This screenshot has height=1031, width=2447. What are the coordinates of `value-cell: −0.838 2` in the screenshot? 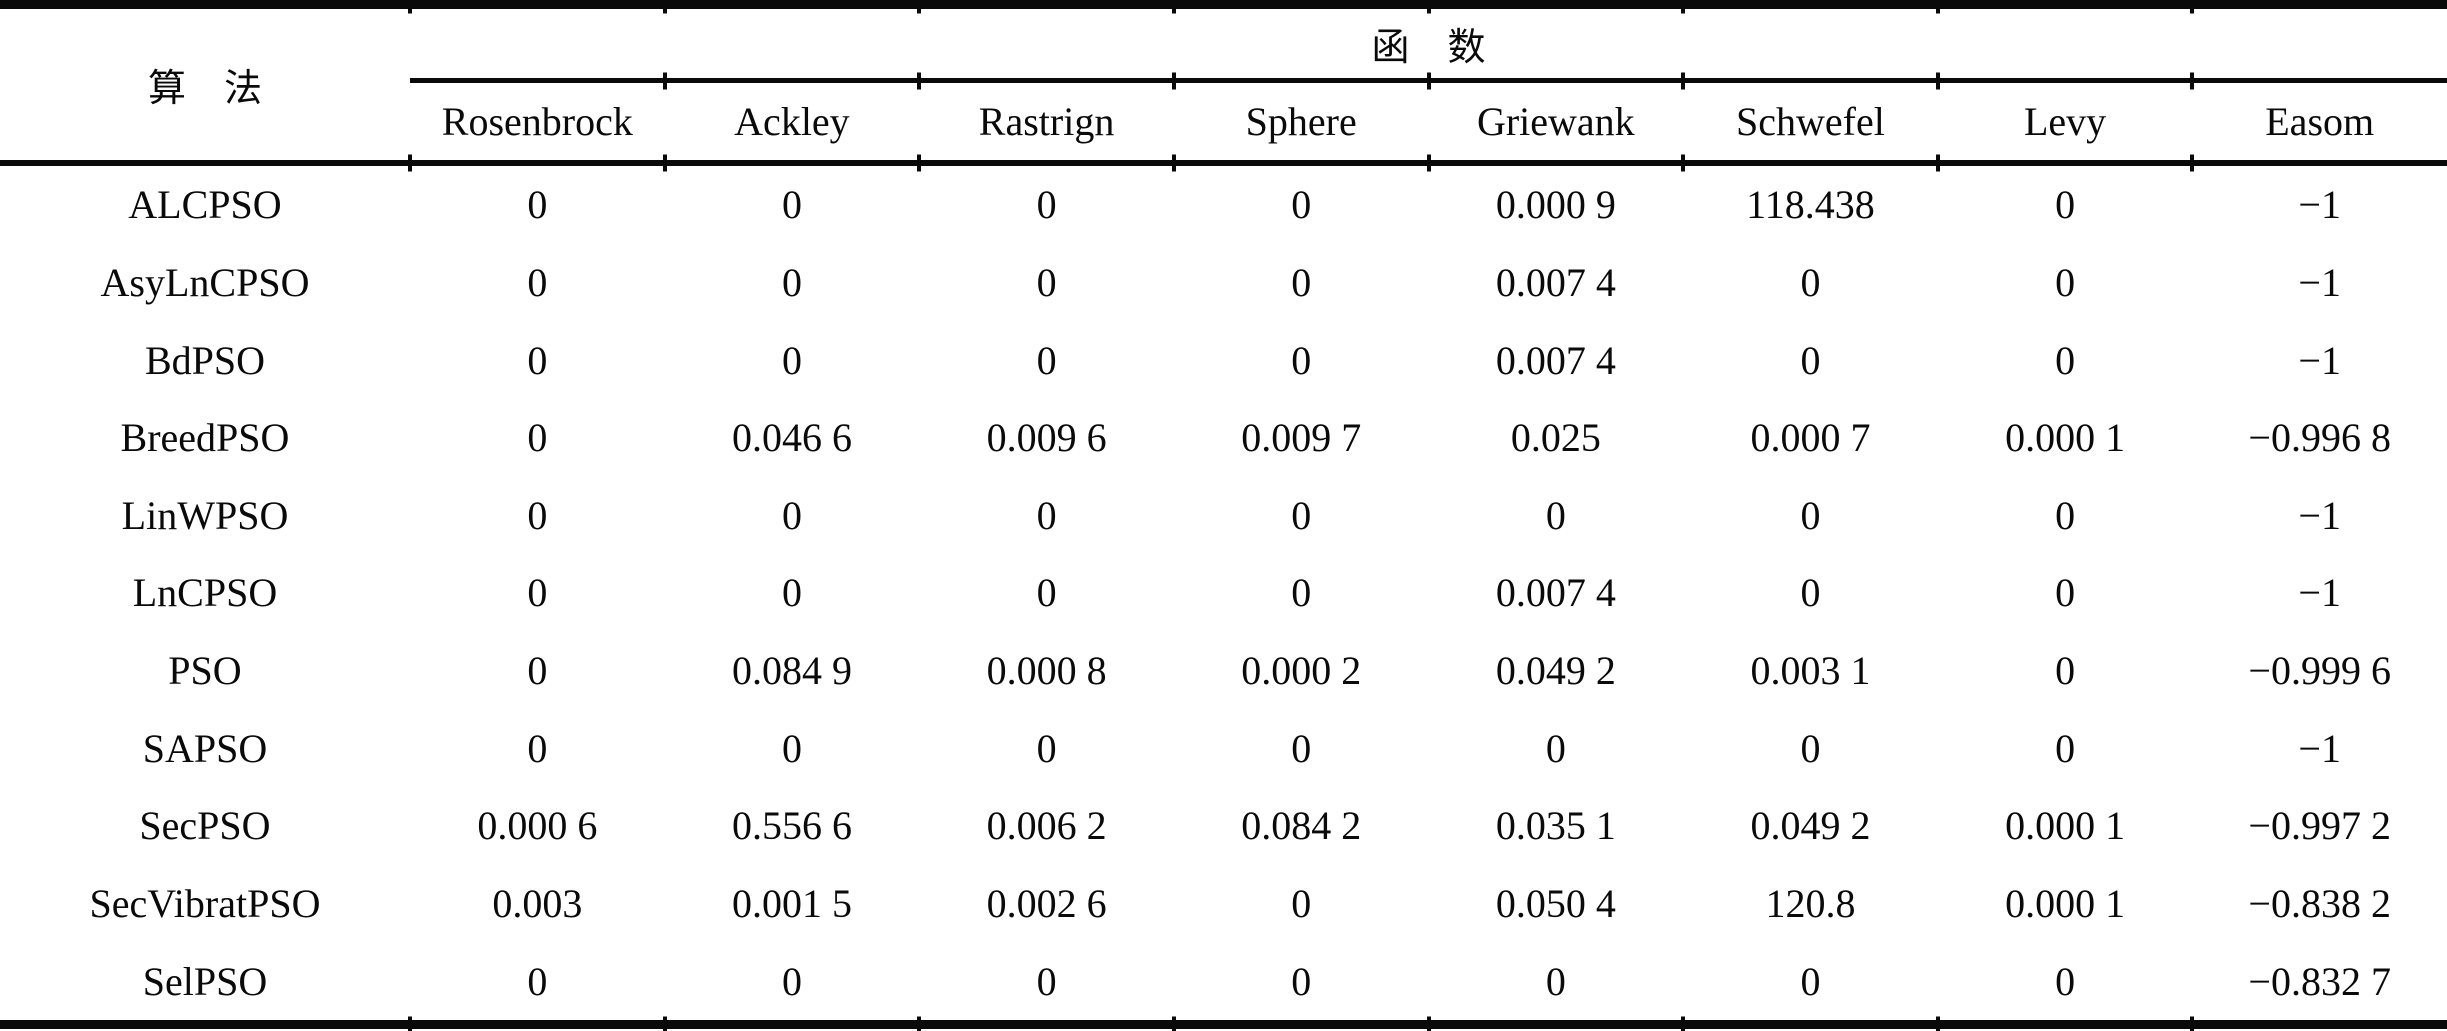 It's located at (2319, 904).